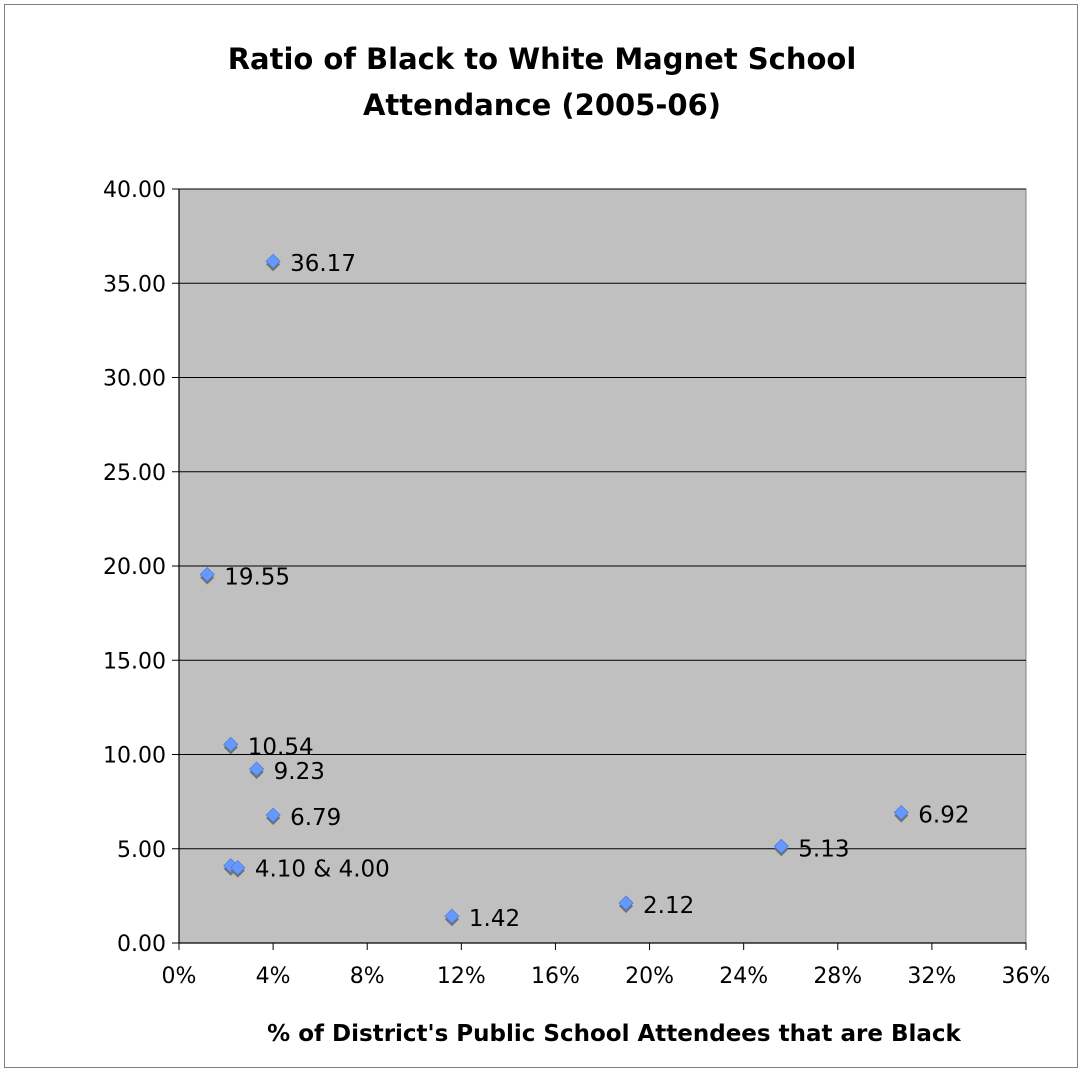 The height and width of the screenshot is (1074, 1084). I want to click on data-label: 9.23, so click(299, 772).